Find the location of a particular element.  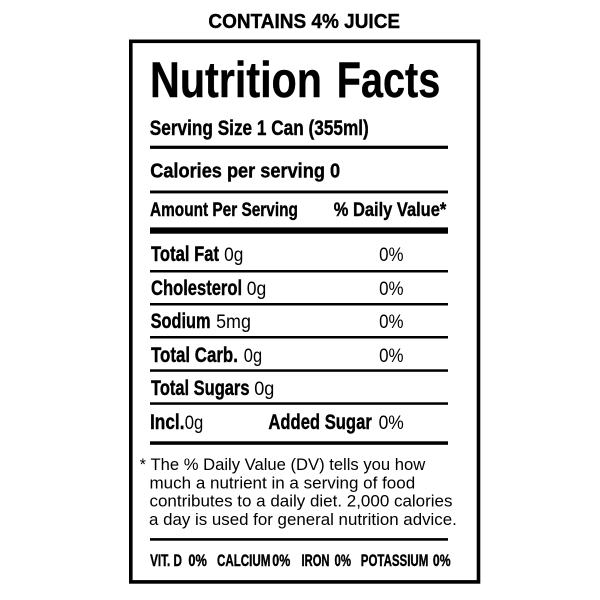

svg-text: VIT. D is located at coordinates (166, 561).